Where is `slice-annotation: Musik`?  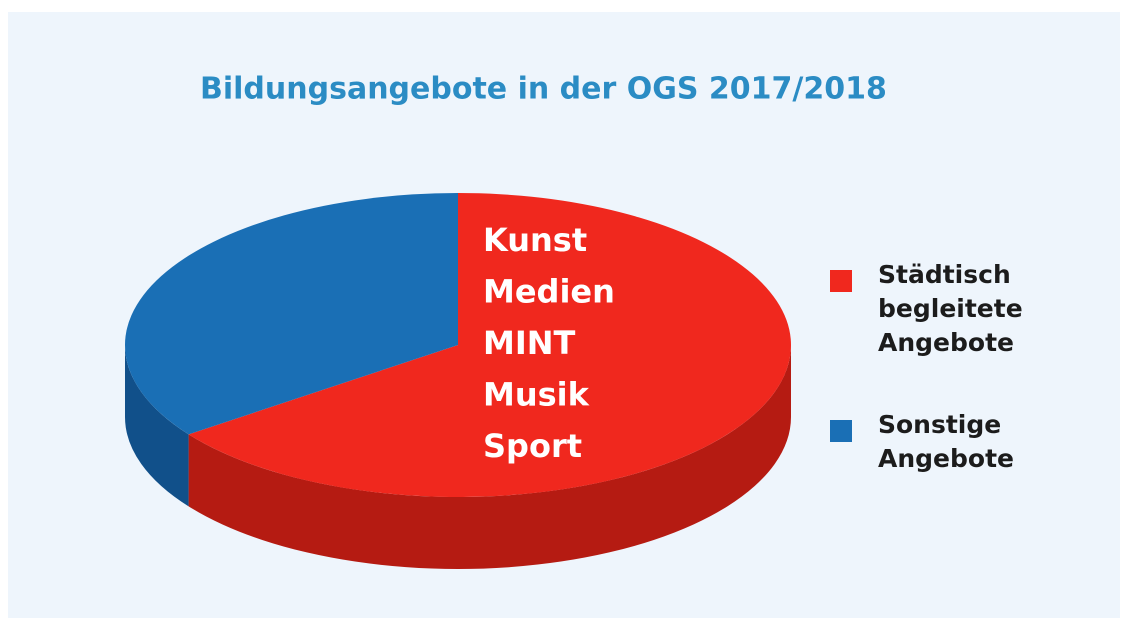 slice-annotation: Musik is located at coordinates (536, 395).